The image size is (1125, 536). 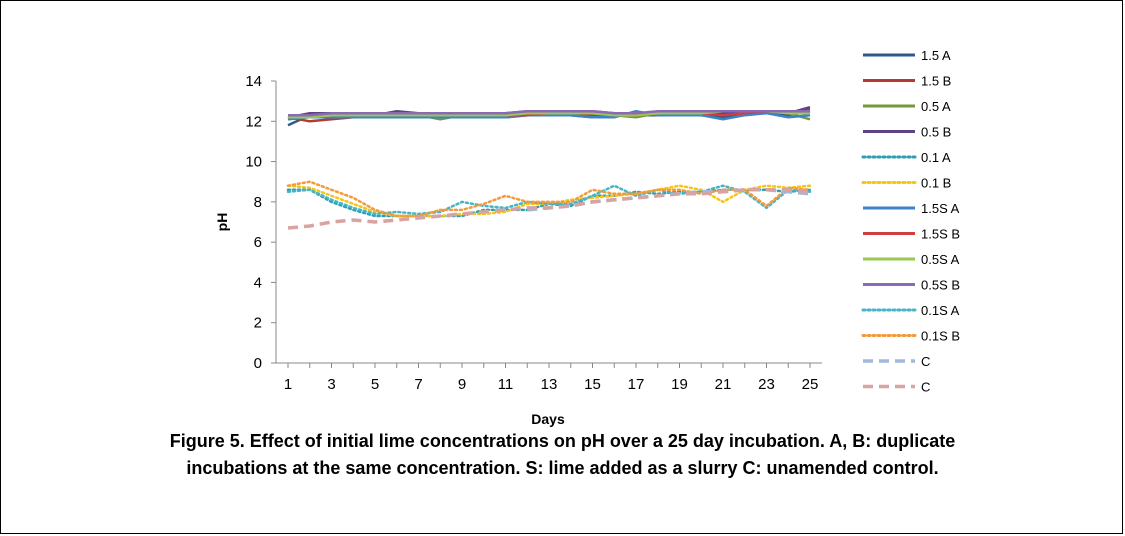 I want to click on x-tick-label: 21, so click(x=723, y=384).